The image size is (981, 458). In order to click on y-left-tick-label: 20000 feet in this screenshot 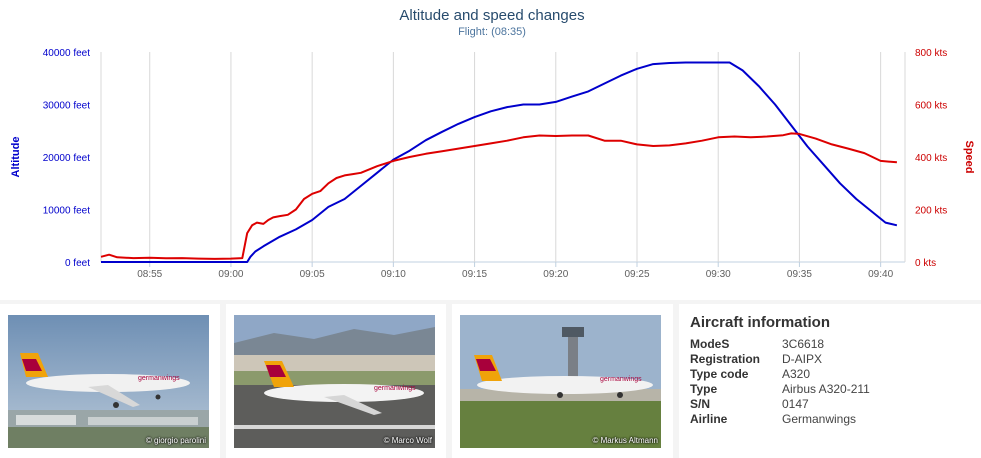, I will do `click(66, 158)`.